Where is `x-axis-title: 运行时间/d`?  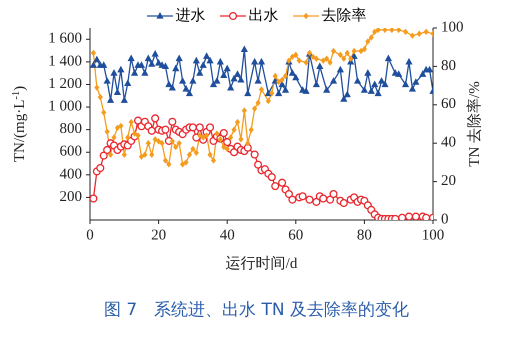 x-axis-title: 运行时间/d is located at coordinates (262, 263).